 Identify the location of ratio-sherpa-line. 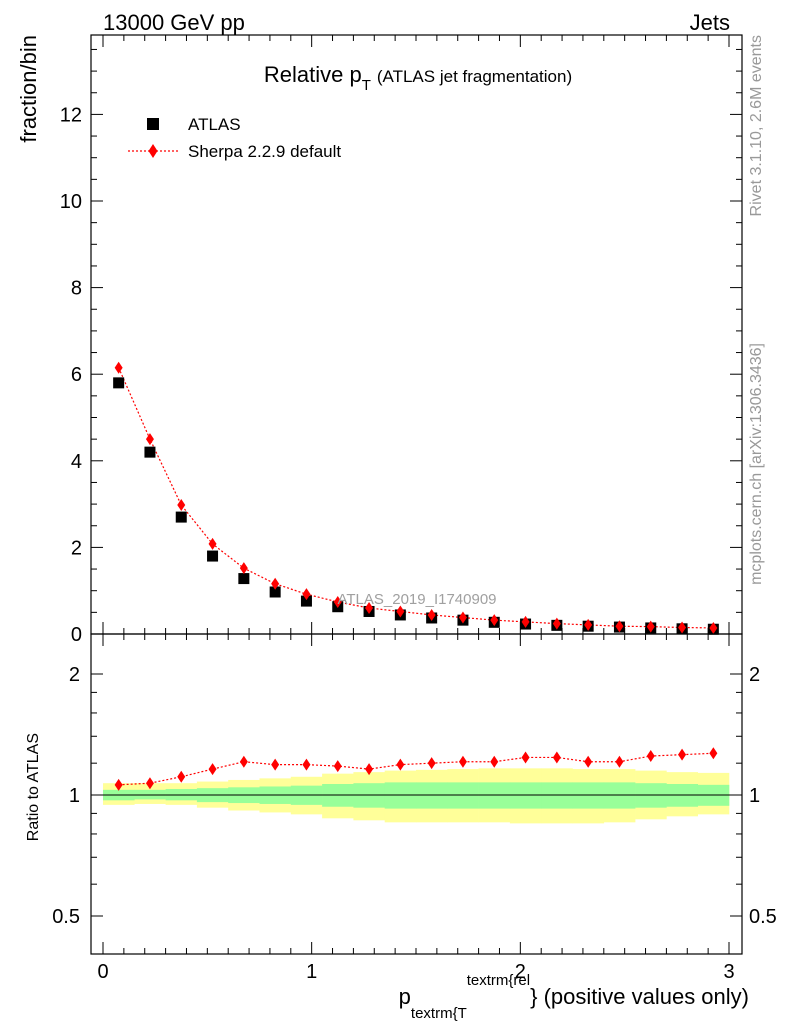
(416, 769).